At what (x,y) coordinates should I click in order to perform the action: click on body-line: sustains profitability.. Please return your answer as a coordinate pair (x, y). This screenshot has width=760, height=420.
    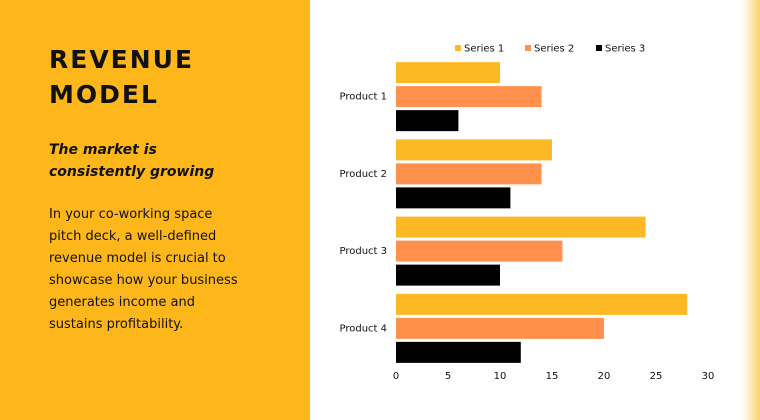
    Looking at the image, I should click on (116, 324).